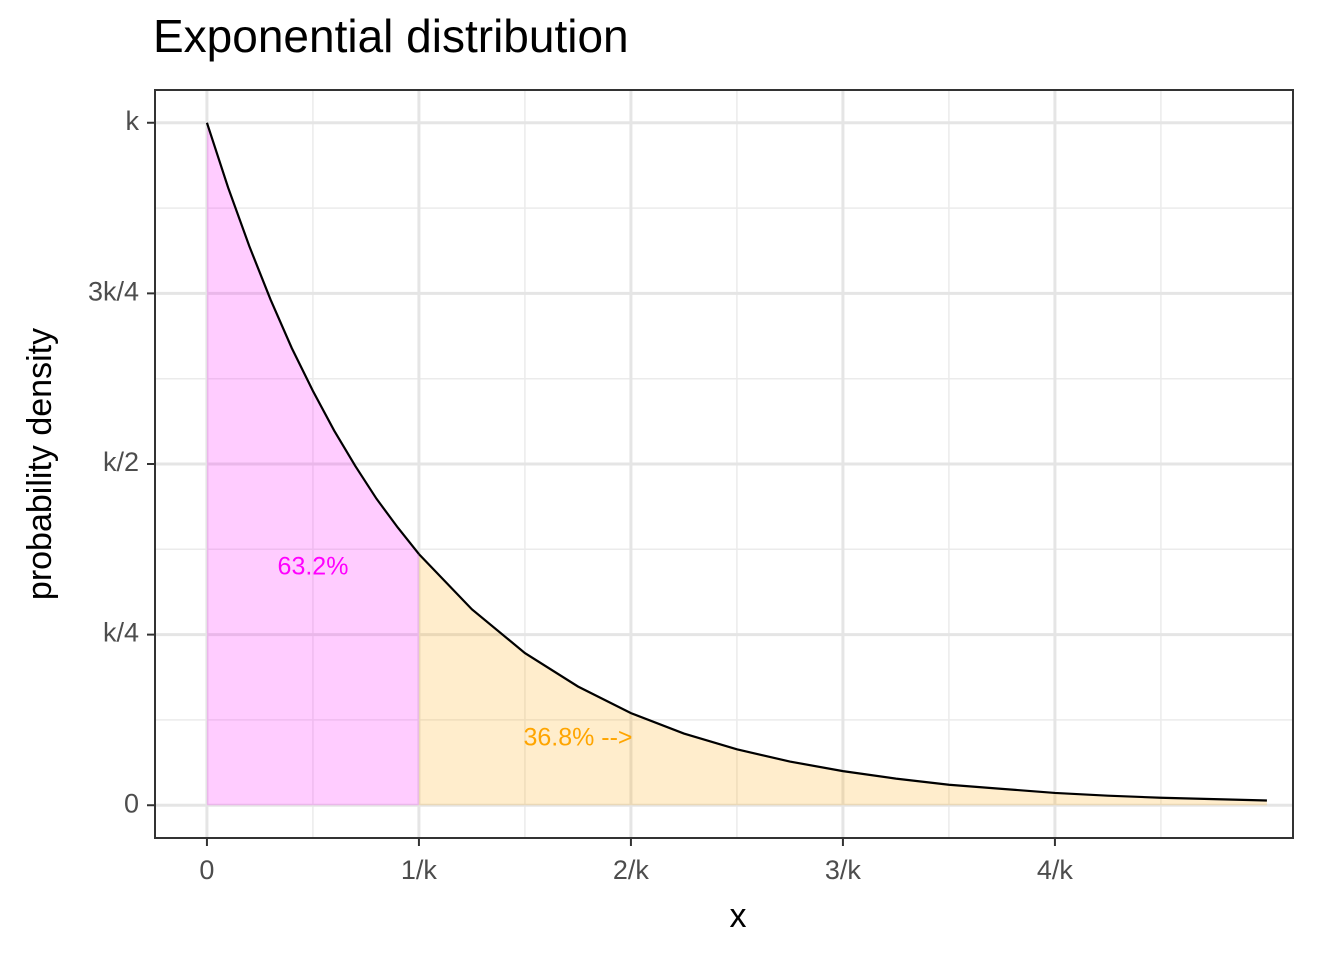 Image resolution: width=1344 pixels, height=960 pixels. Describe the element at coordinates (419, 870) in the screenshot. I see `x-tick-label: 1/k` at that location.